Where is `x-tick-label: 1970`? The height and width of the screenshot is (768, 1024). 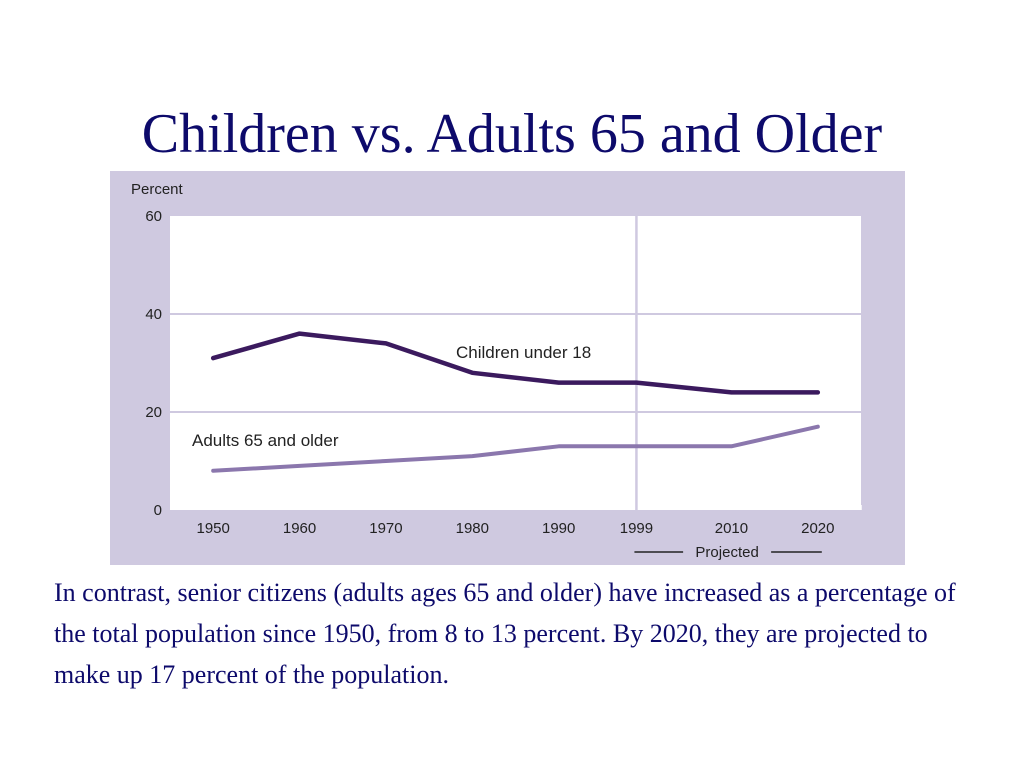 x-tick-label: 1970 is located at coordinates (385, 528).